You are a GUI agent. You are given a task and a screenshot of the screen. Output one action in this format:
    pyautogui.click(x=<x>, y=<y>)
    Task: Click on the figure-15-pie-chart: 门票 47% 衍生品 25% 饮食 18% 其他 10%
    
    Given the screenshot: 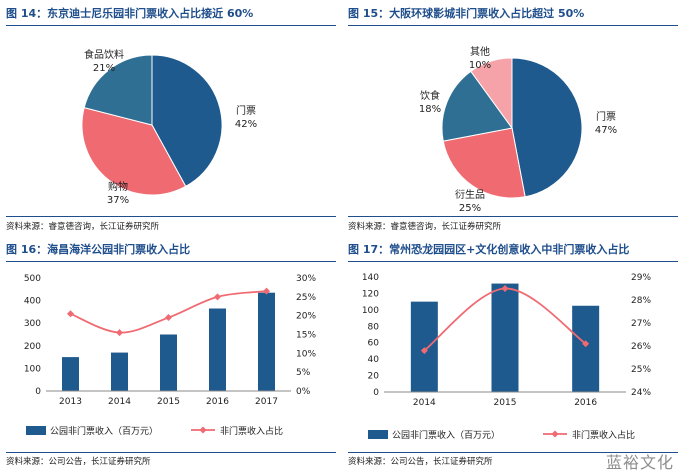 What is the action you would take?
    pyautogui.click(x=518, y=129)
    